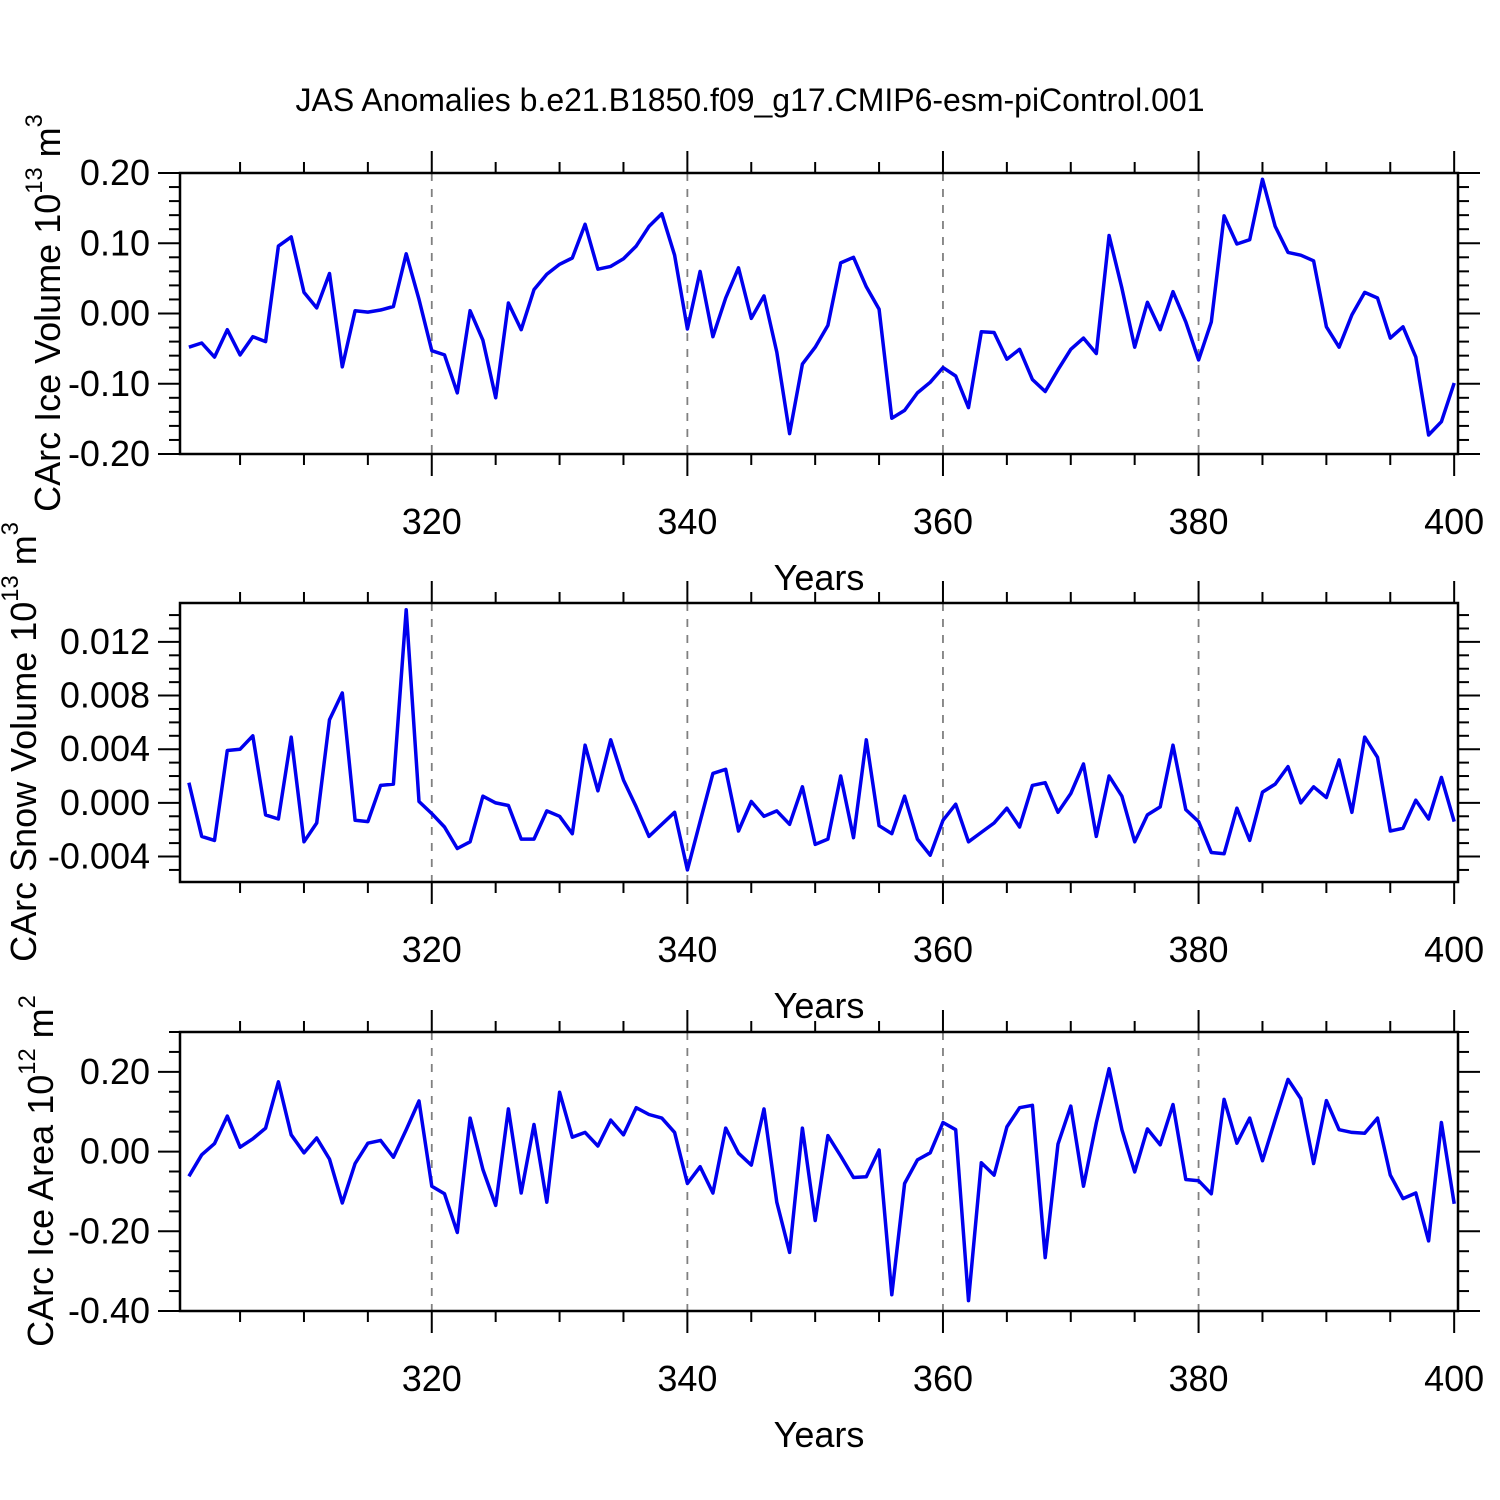 The width and height of the screenshot is (1500, 1500). I want to click on y-axis-title-text: CArc Ice Area 10, so click(40, 1210).